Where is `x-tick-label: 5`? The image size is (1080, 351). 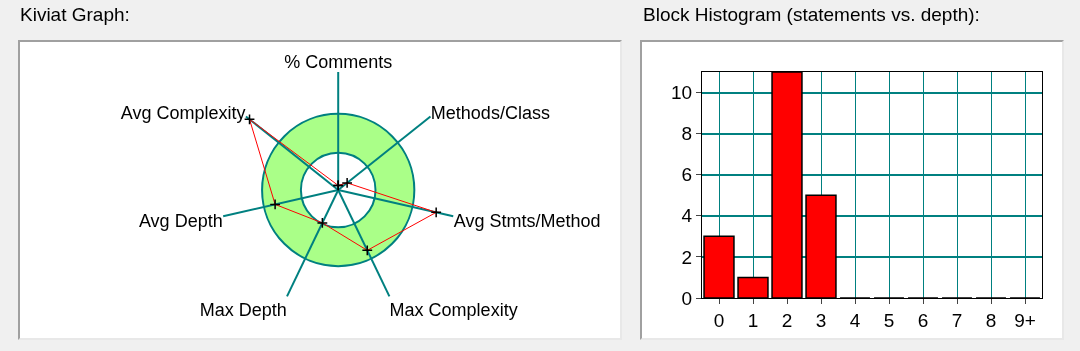 x-tick-label: 5 is located at coordinates (889, 320).